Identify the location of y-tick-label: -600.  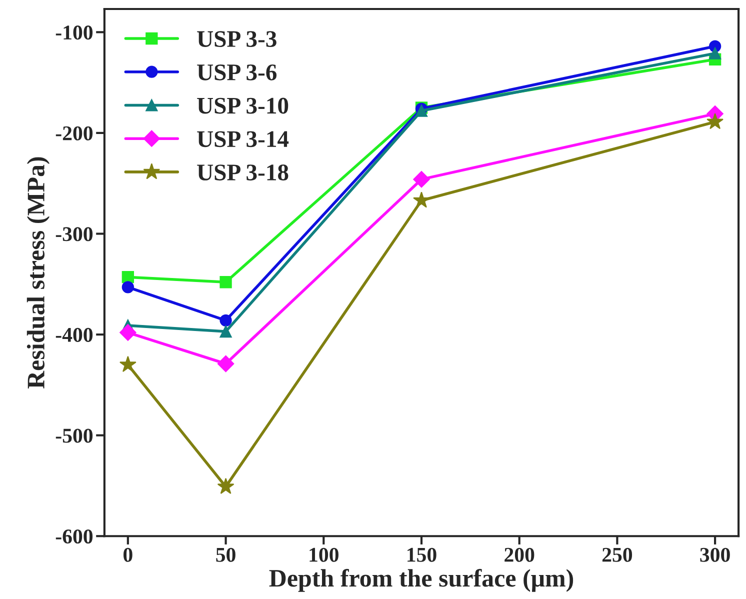
(74, 536).